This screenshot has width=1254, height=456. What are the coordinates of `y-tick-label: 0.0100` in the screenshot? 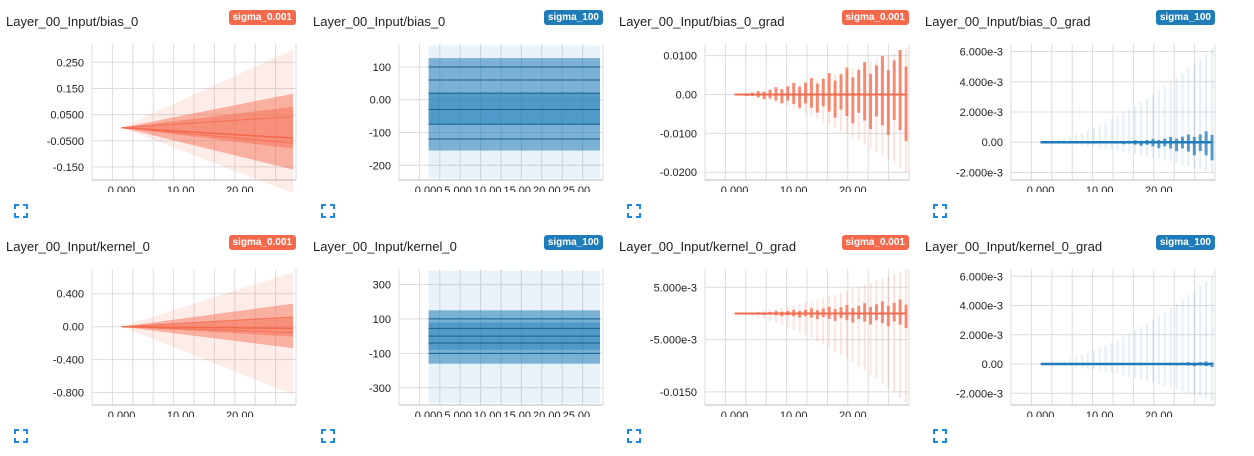 It's located at (680, 57).